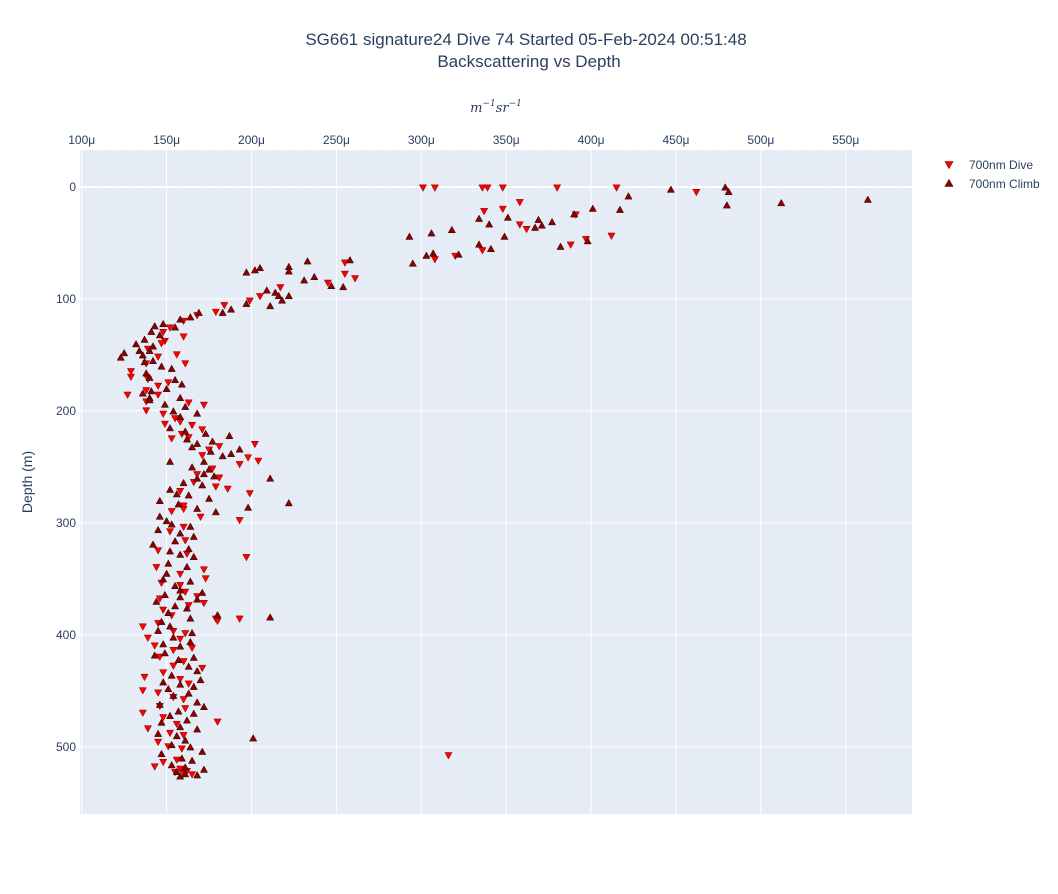 The width and height of the screenshot is (1058, 894). I want to click on y-tick-label: 200, so click(66, 411).